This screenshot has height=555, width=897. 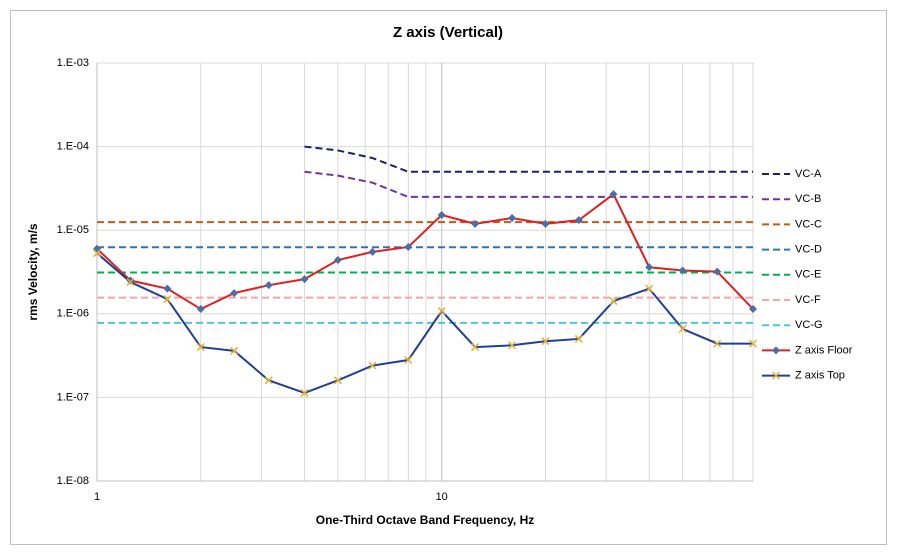 What do you see at coordinates (448, 32) in the screenshot?
I see `chart-title: Z axis (Vertical)` at bounding box center [448, 32].